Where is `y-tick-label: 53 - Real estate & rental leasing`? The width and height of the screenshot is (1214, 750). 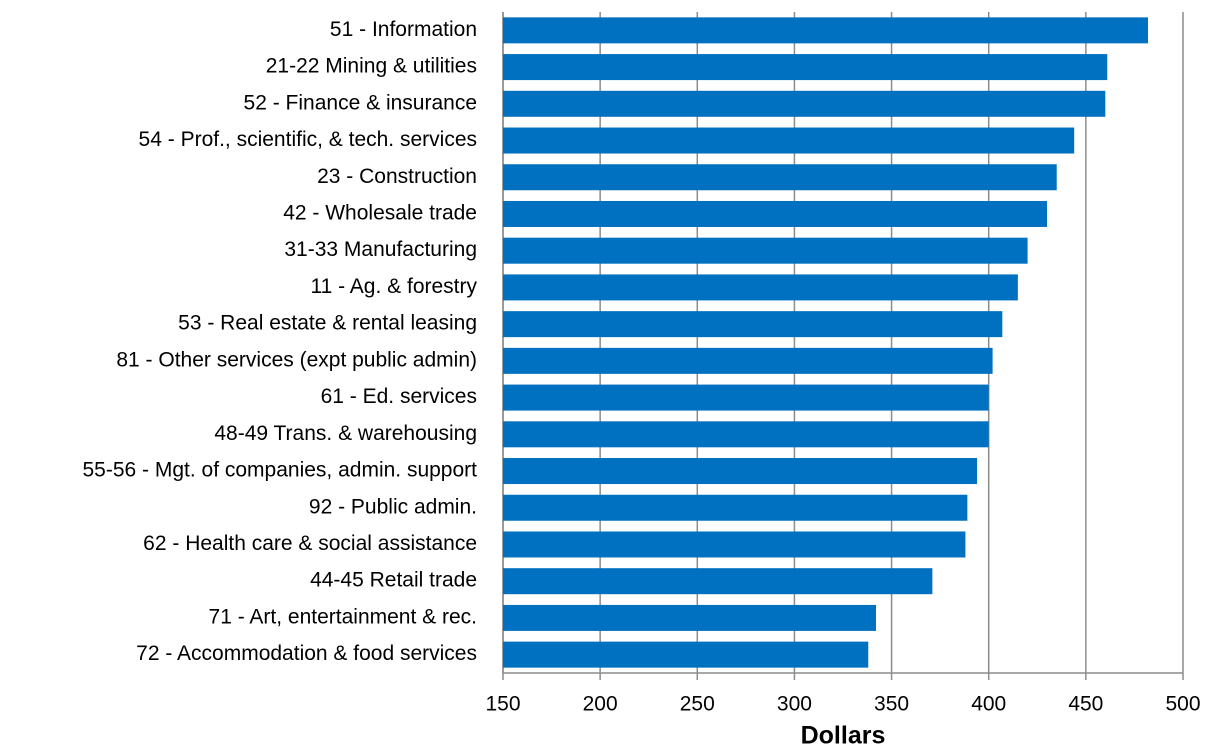
y-tick-label: 53 - Real estate & rental leasing is located at coordinates (327, 323).